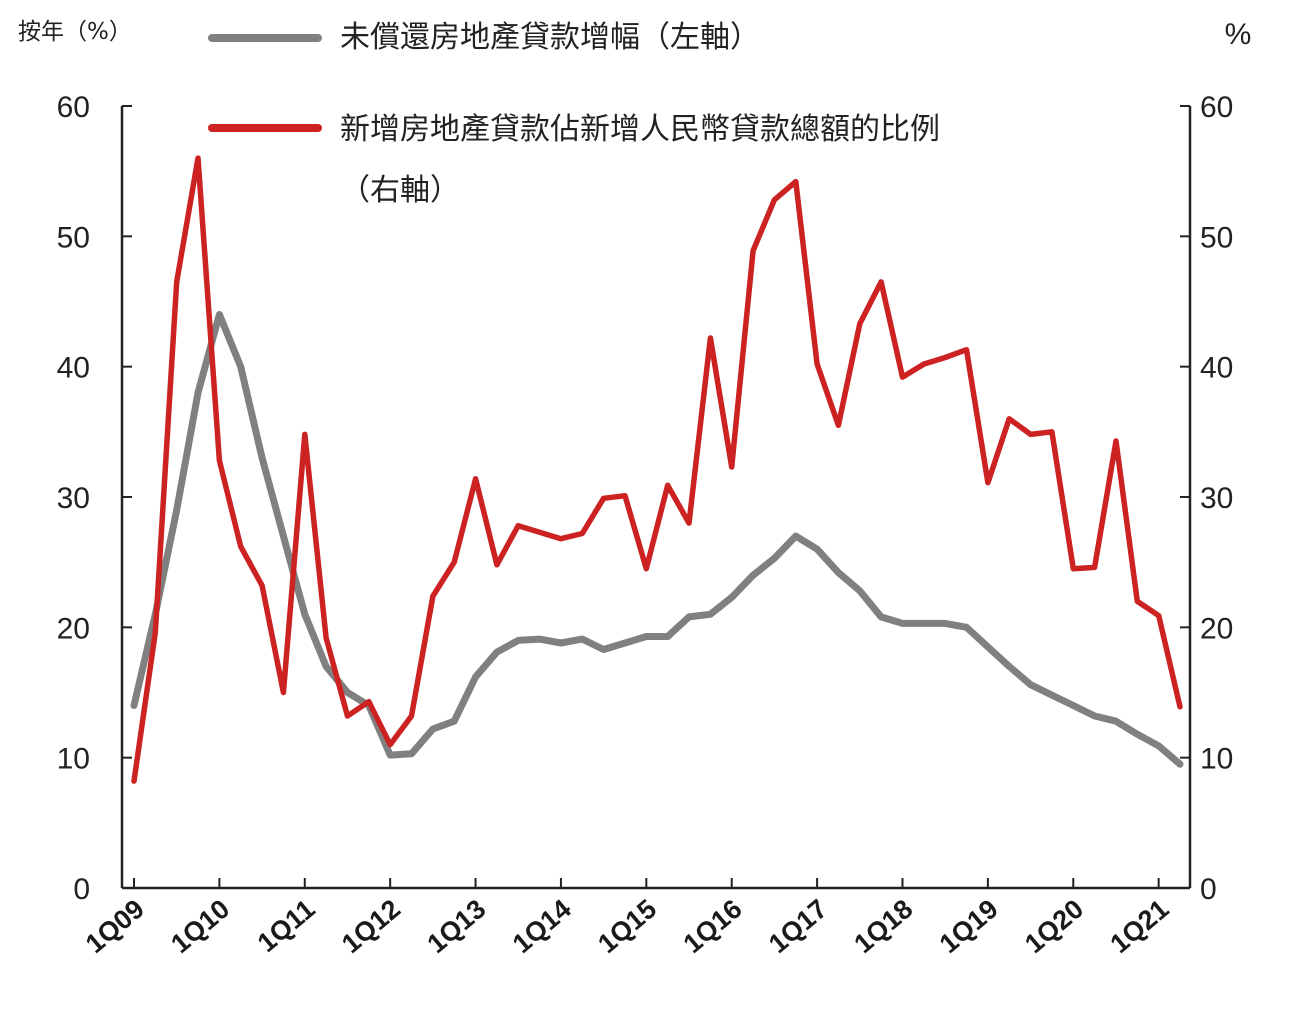 The height and width of the screenshot is (1016, 1289). What do you see at coordinates (200, 926) in the screenshot?
I see `x-tick-label: 1Q10` at bounding box center [200, 926].